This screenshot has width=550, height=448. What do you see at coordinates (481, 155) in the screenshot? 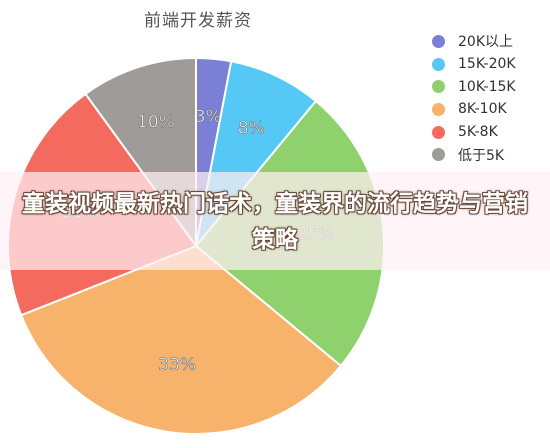
I see `legend-label: 低于5K` at bounding box center [481, 155].